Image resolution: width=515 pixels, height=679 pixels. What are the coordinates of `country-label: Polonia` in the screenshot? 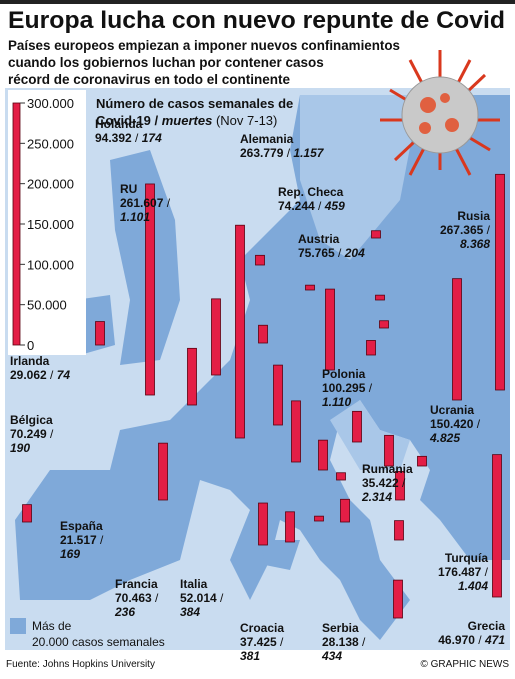 It's located at (344, 374).